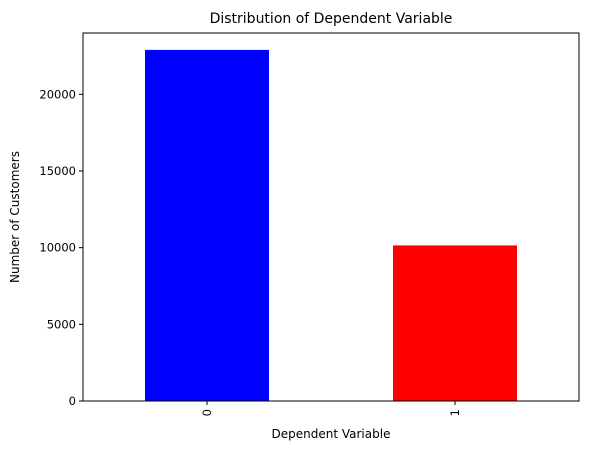  I want to click on y-axis-ticks: 0 5000 10000 15000 20000, so click(61, 247).